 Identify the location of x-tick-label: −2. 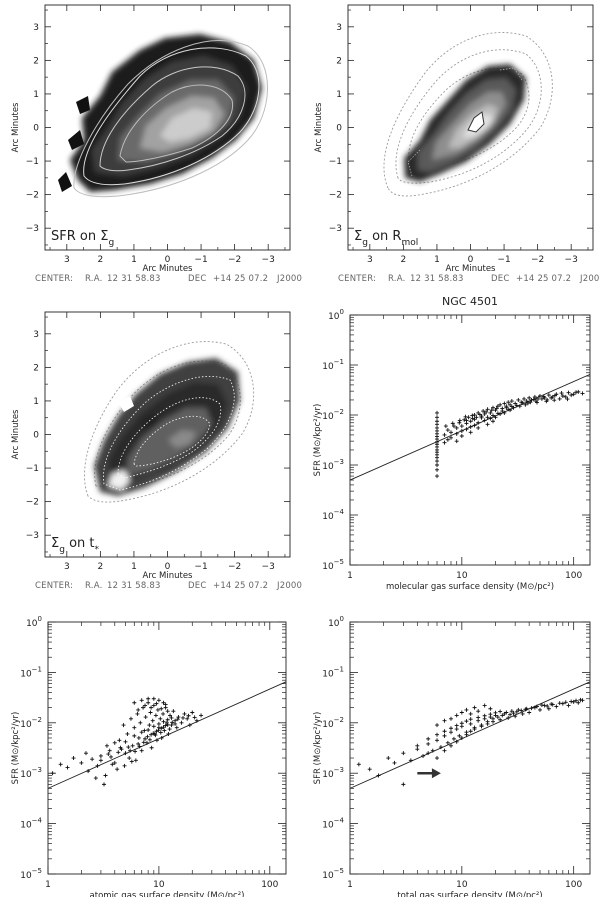
(234, 260).